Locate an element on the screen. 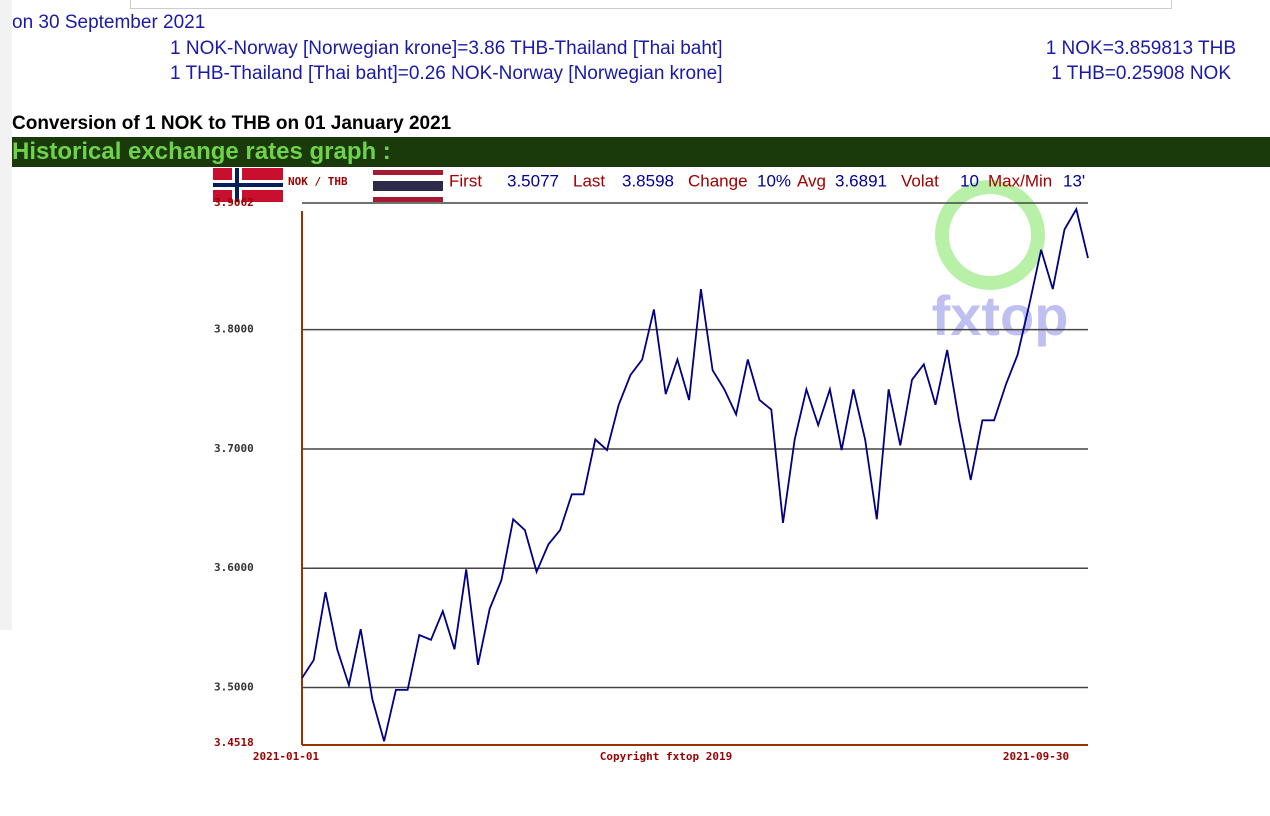 This screenshot has height=816, width=1270. stat-label: Volat is located at coordinates (920, 180).